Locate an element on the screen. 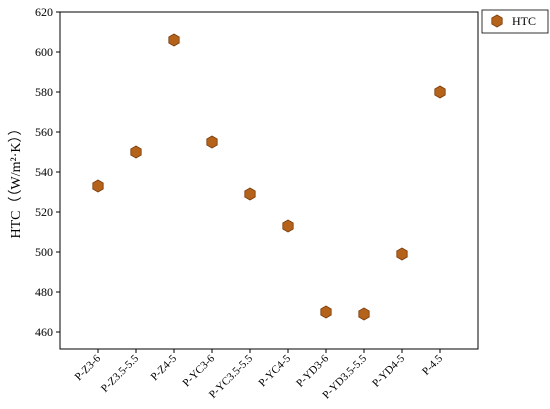 The height and width of the screenshot is (409, 550). legend-label: HTC is located at coordinates (524, 21).